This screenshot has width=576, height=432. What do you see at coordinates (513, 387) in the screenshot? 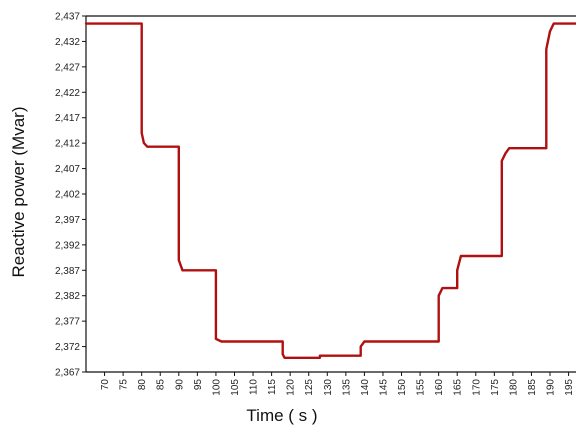
I see `x-tick-label: 180` at bounding box center [513, 387].